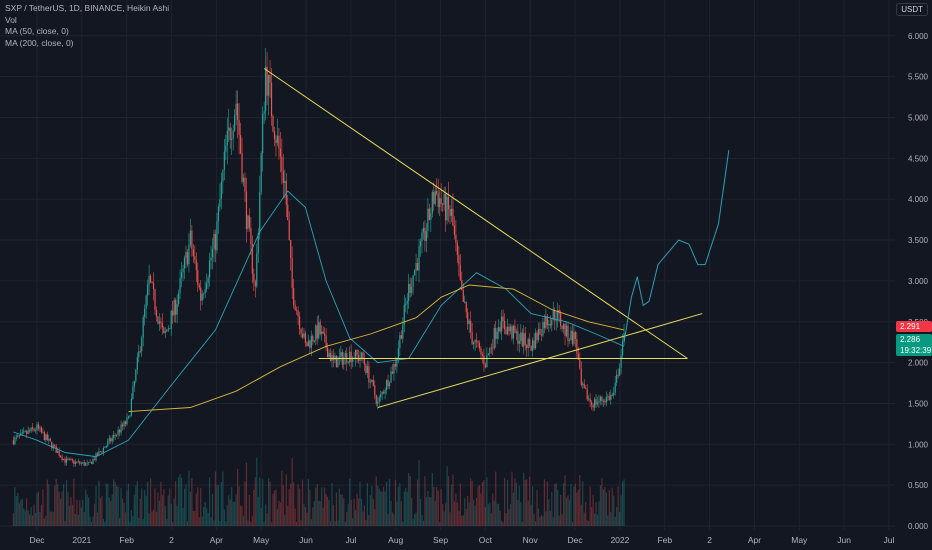 This screenshot has width=932, height=550. I want to click on time-tick-label: May, so click(799, 540).